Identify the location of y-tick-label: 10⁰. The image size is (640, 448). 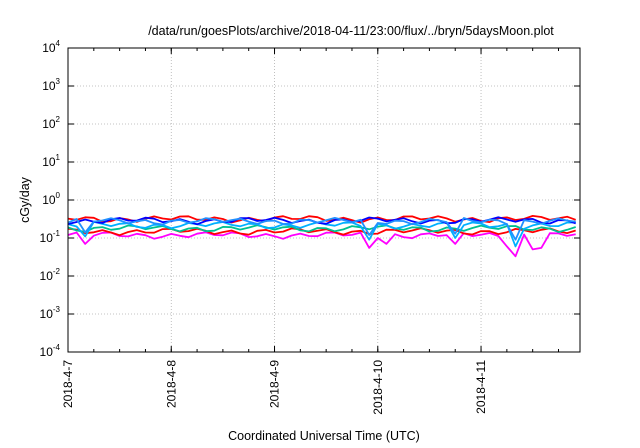
(51, 199).